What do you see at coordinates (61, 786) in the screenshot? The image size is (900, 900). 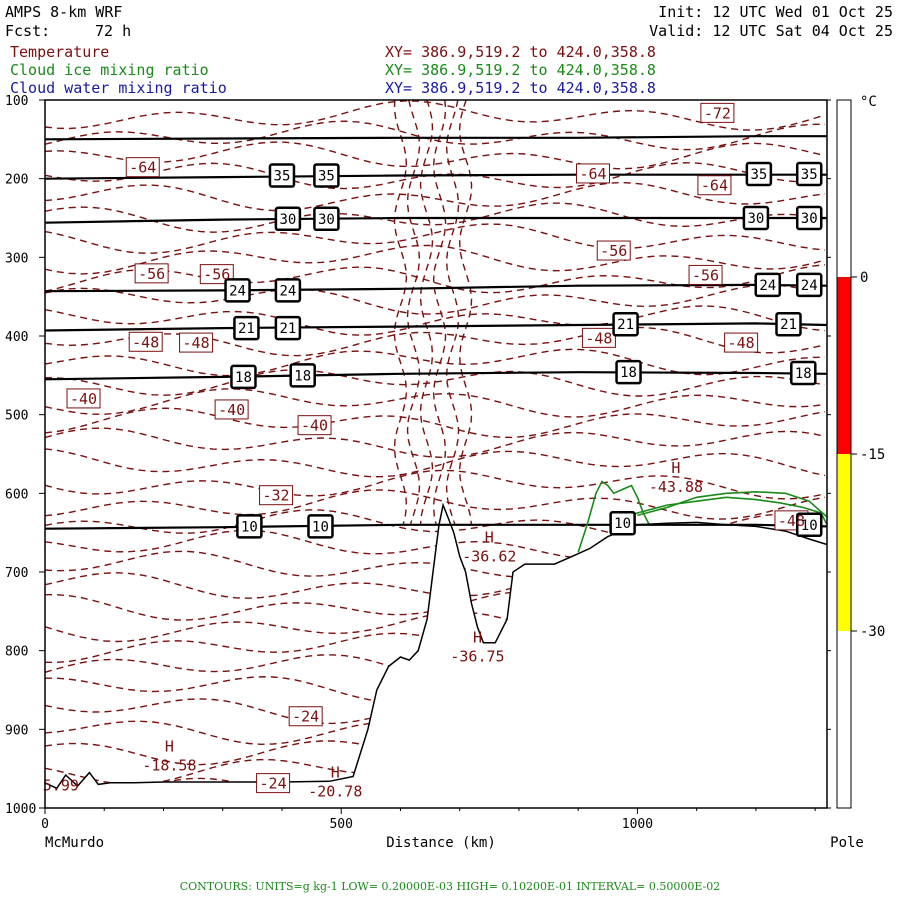 I see `corner-value: 5.99` at bounding box center [61, 786].